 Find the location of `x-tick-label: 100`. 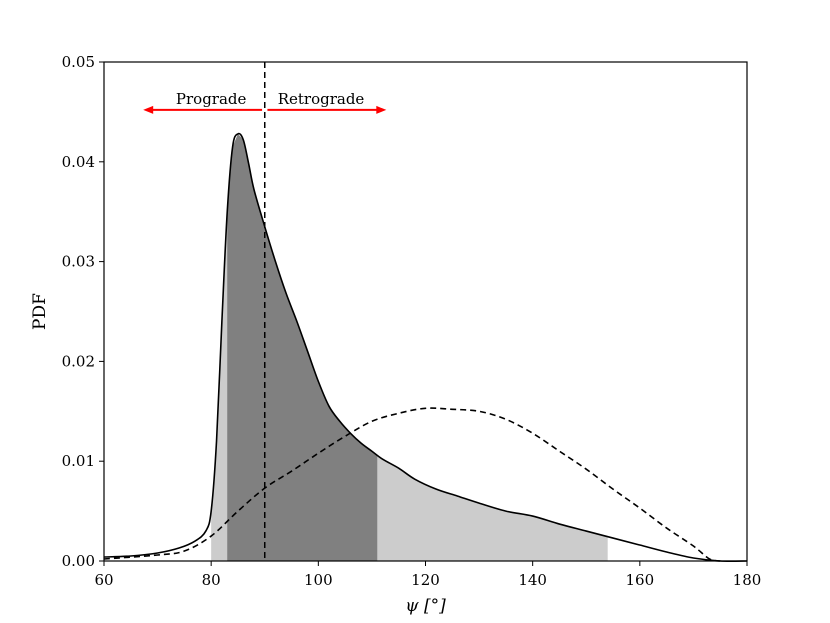

x-tick-label: 100 is located at coordinates (318, 580).